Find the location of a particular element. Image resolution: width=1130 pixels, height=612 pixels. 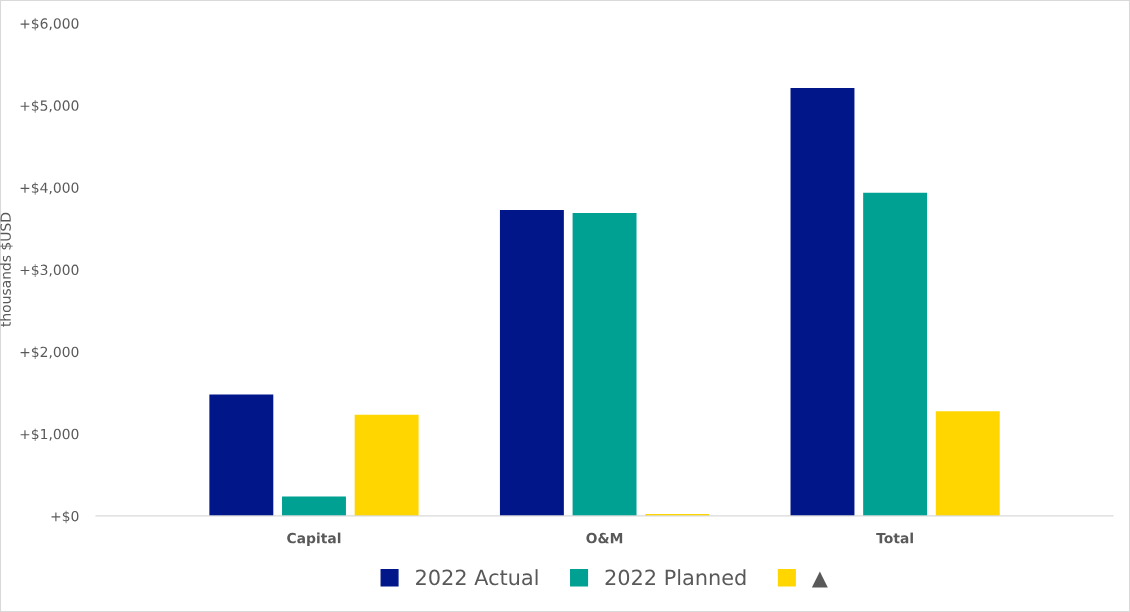

y-tick-label: +$5,000 is located at coordinates (49, 106).